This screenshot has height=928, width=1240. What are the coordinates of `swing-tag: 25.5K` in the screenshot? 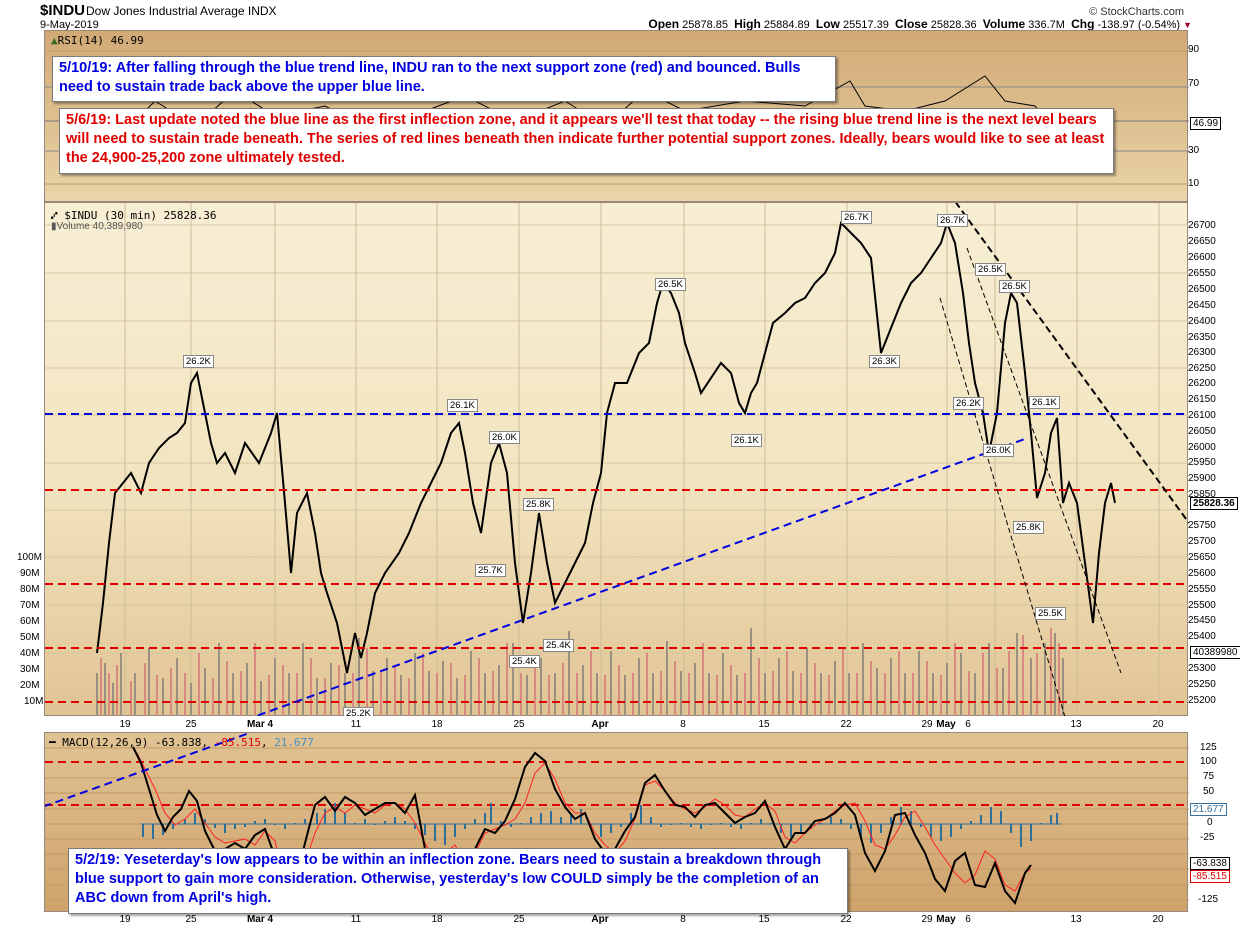 It's located at (1050, 613).